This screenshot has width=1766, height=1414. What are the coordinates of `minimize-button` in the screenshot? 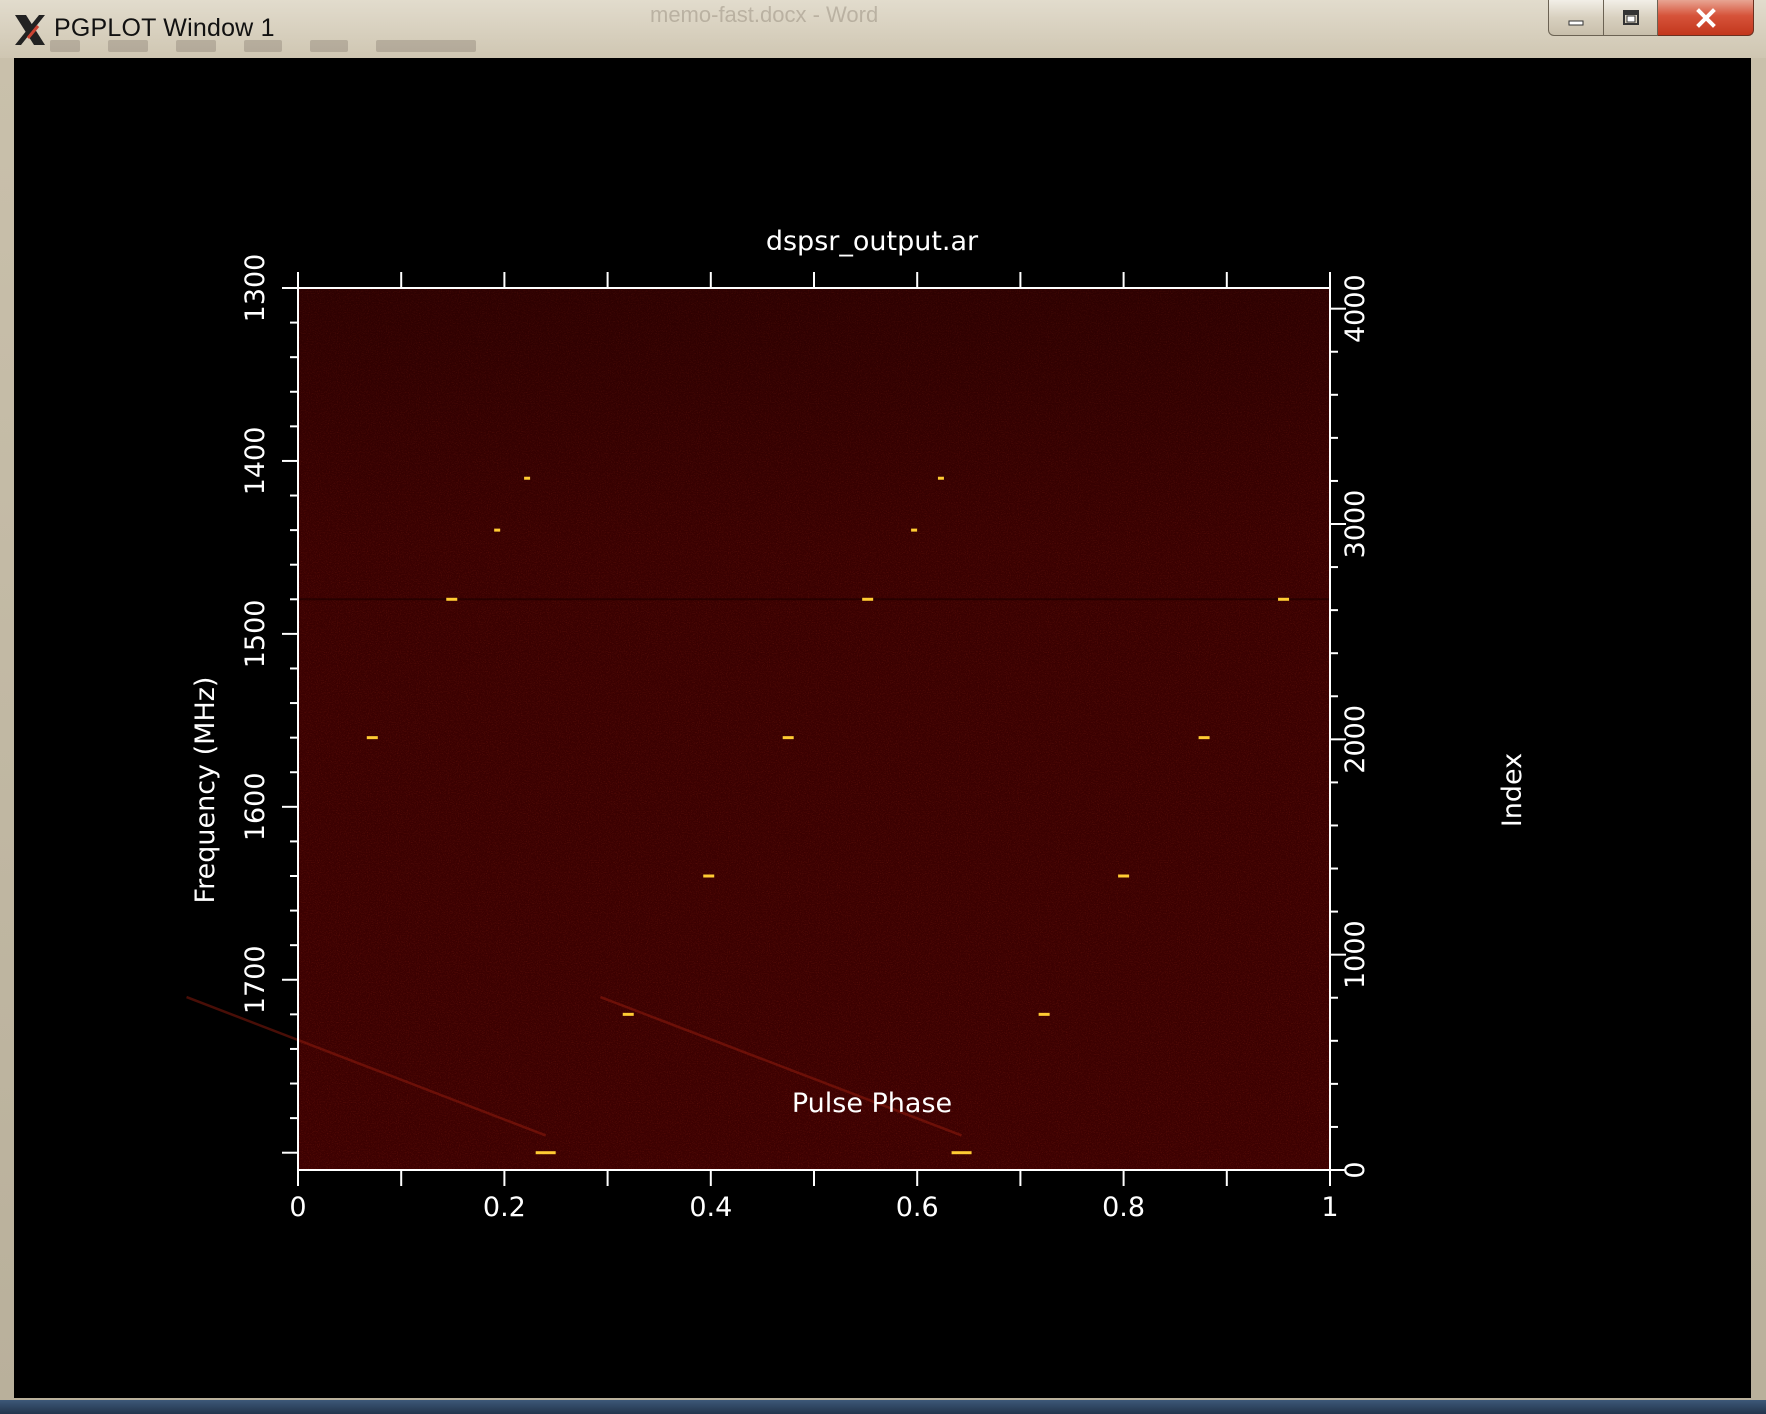 It's located at (1576, 18).